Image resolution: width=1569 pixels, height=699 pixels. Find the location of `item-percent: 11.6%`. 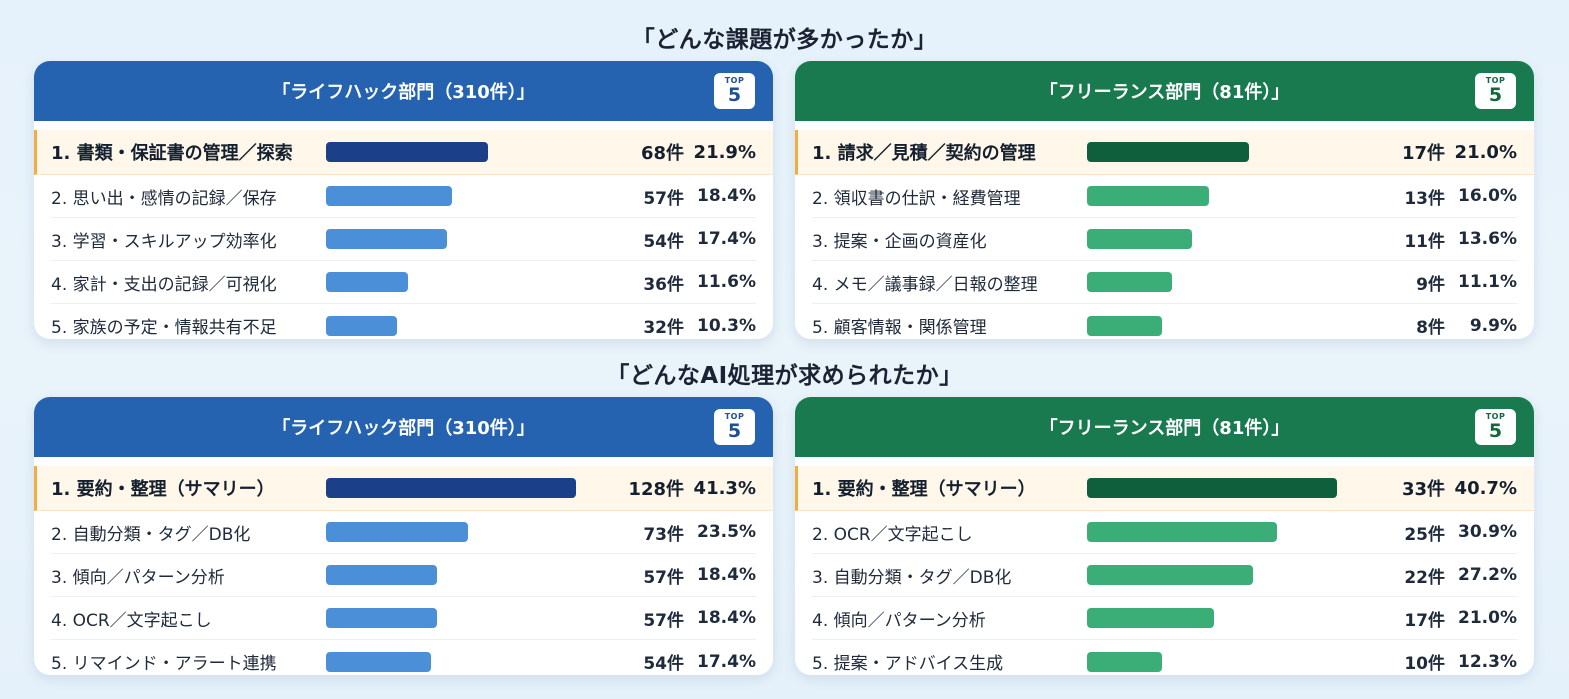

item-percent: 11.6% is located at coordinates (726, 282).